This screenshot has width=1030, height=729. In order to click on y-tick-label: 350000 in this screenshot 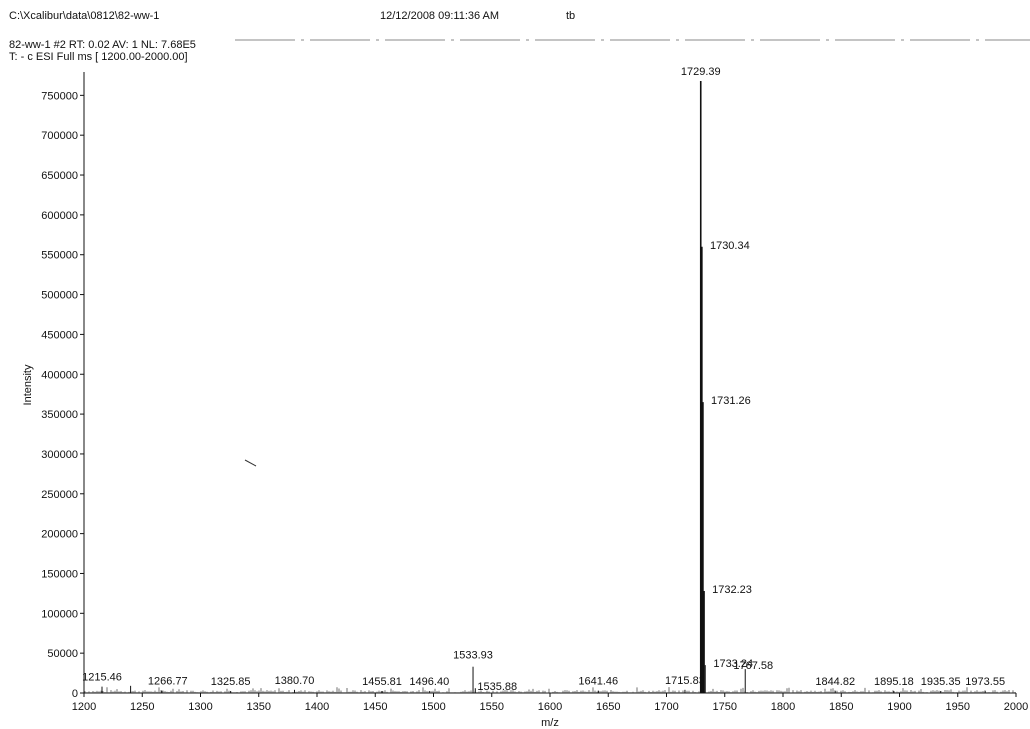, I will do `click(59, 415)`.